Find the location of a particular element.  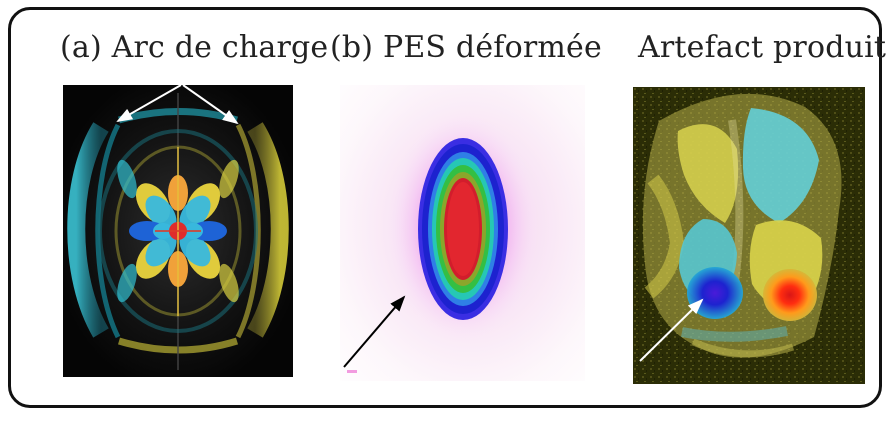

panel-b-caption: (b) PES déformée is located at coordinates (466, 47).